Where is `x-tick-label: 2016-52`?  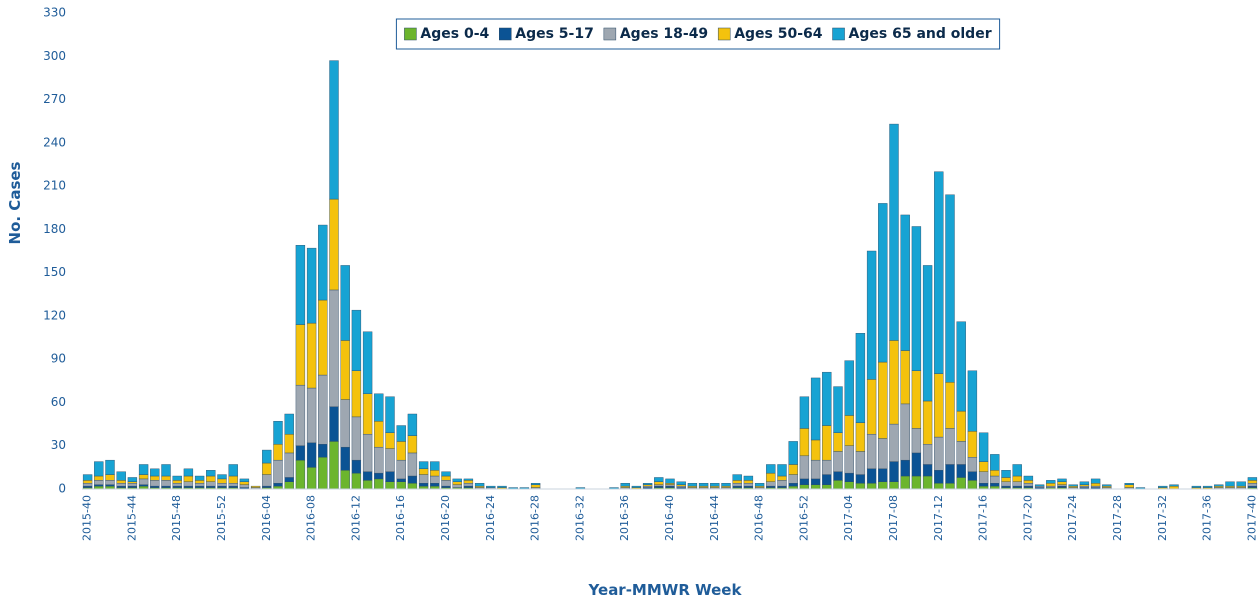 x-tick-label: 2016-52 is located at coordinates (803, 518).